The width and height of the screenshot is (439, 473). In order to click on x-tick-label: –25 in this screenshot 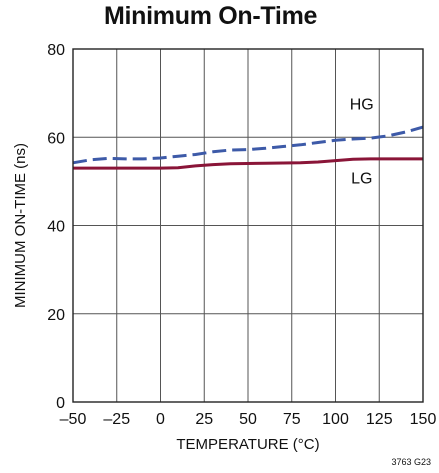, I will do `click(116, 419)`.